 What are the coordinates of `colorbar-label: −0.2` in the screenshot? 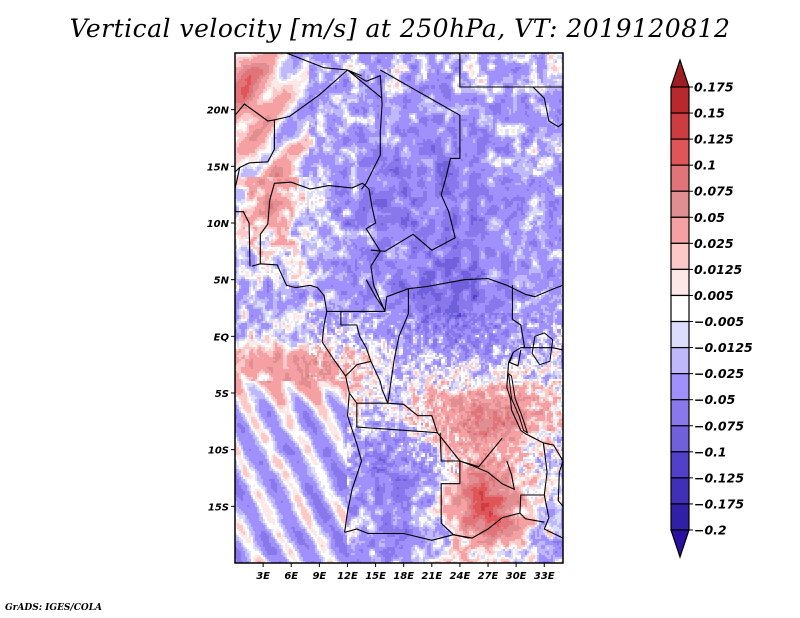 It's located at (710, 530).